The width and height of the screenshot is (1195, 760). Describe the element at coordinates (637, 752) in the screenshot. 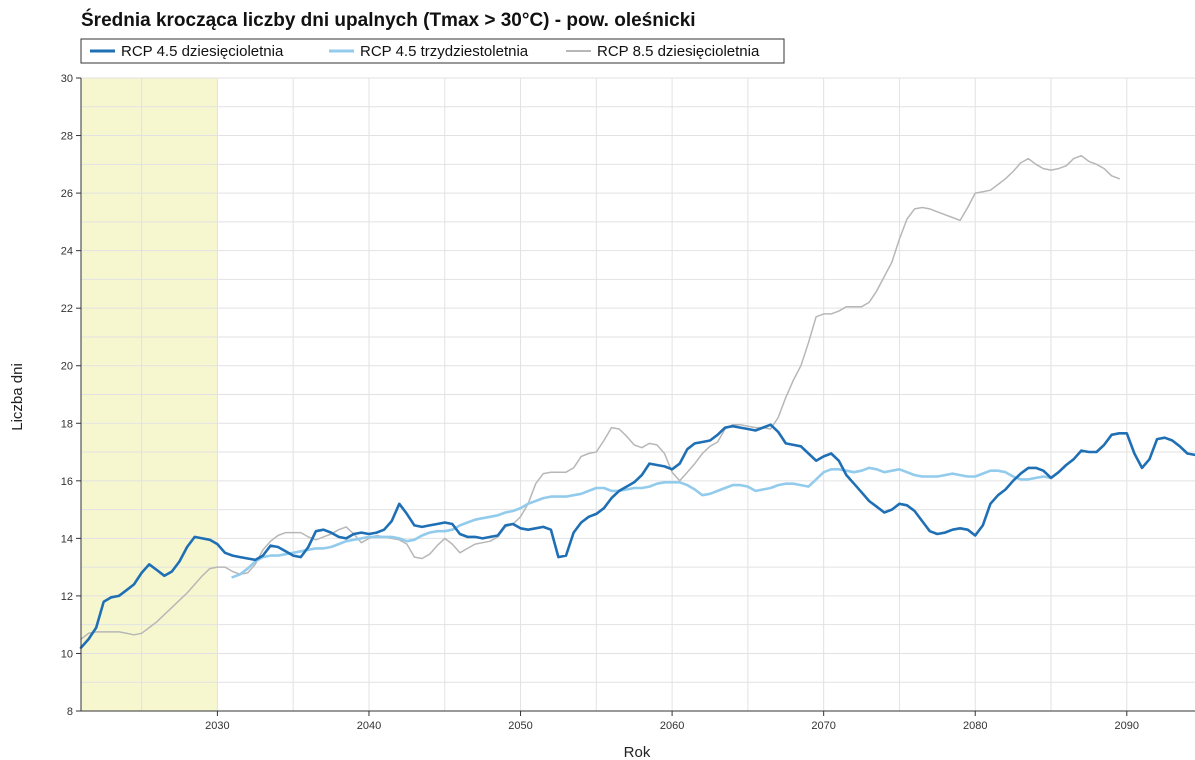

I see `x-axis-title: Rok` at that location.